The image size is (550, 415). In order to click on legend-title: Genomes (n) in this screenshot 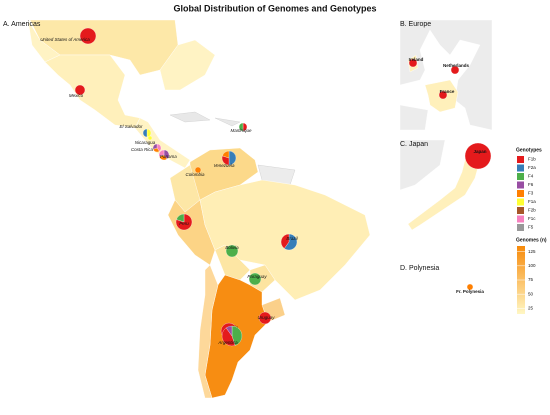, I will do `click(531, 240)`.